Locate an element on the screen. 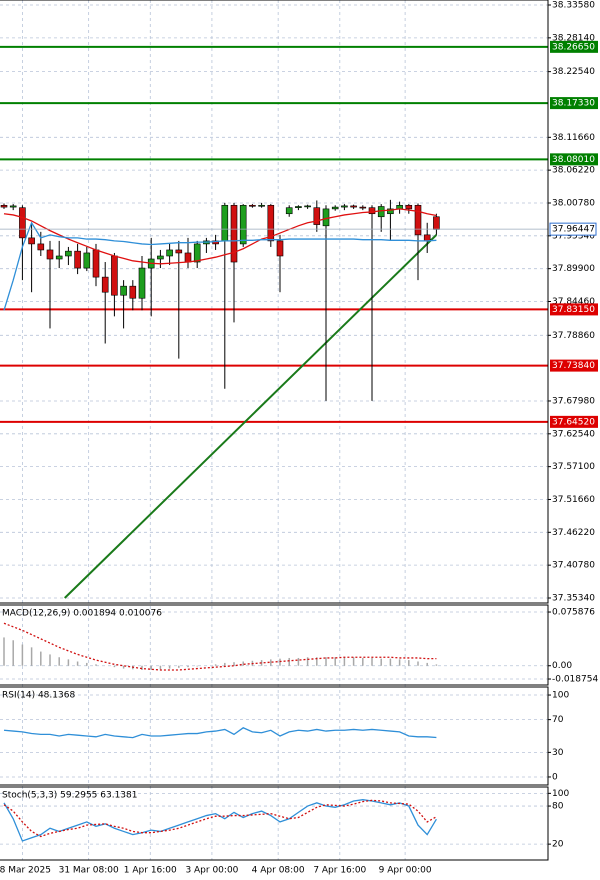 Image resolution: width=600 pixels, height=880 pixels. last-price-box is located at coordinates (573, 229).